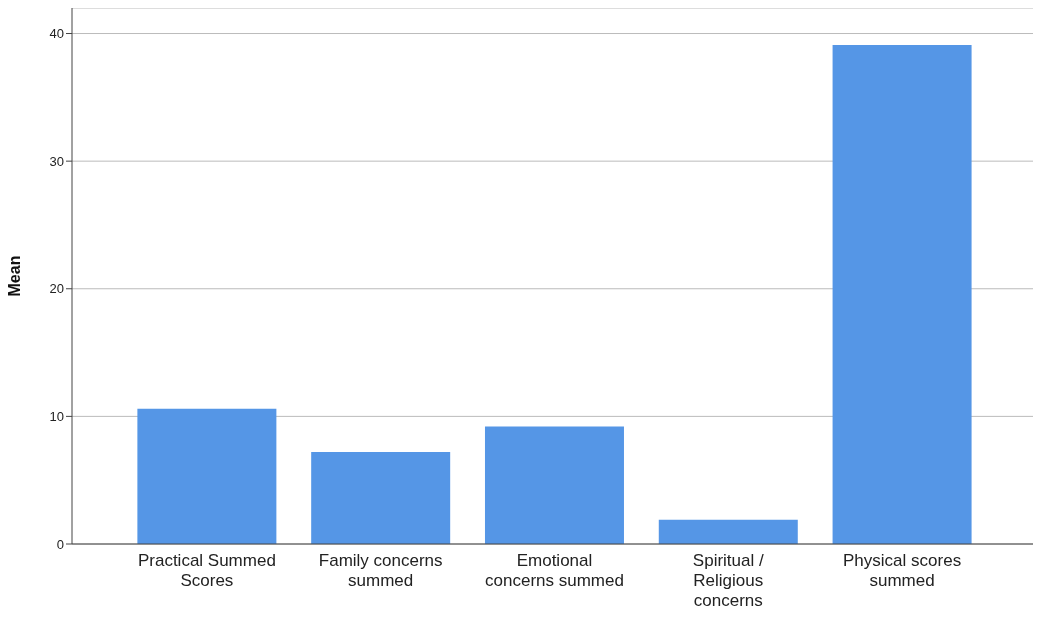  What do you see at coordinates (380, 570) in the screenshot?
I see `x-tick-label: Family concerns summed` at bounding box center [380, 570].